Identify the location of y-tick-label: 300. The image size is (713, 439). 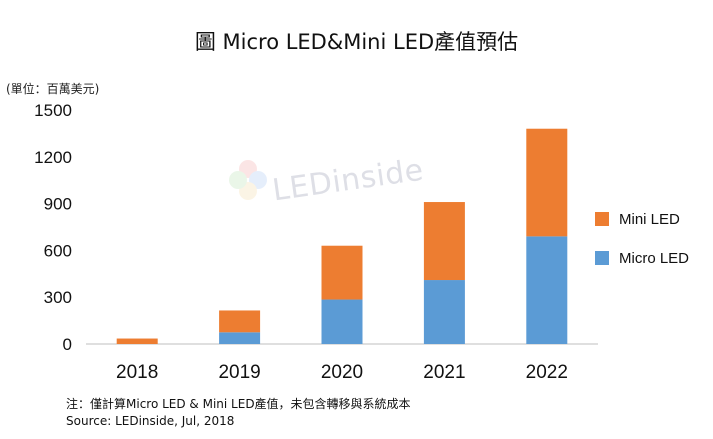
(58, 297).